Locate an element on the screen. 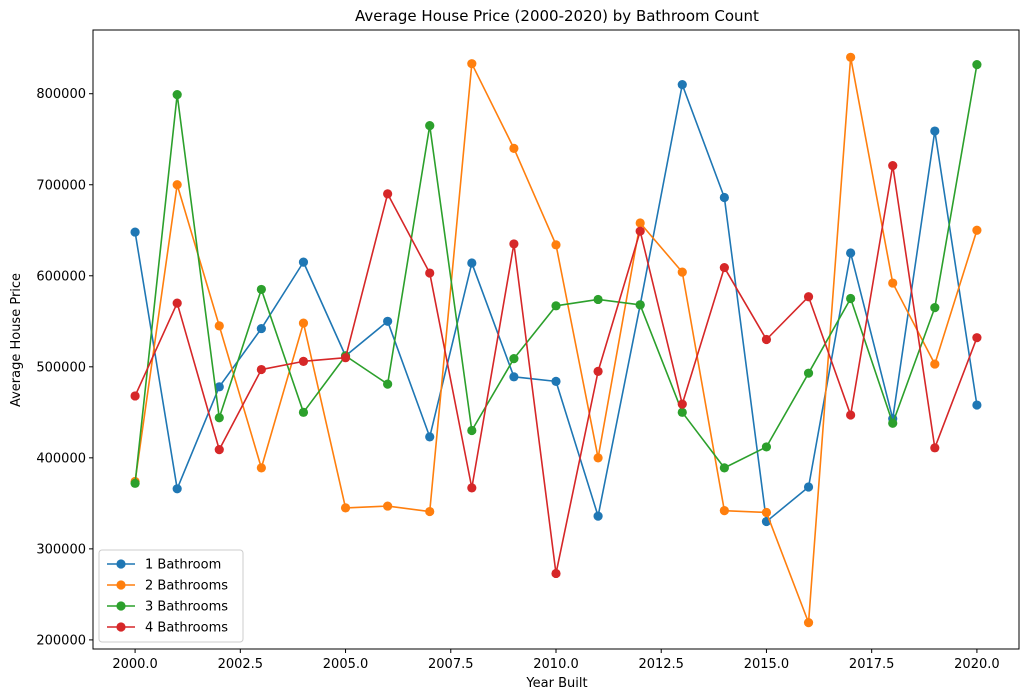 Image resolution: width=1032 pixels, height=699 pixels. x-tick-label: 2012.5 is located at coordinates (661, 664).